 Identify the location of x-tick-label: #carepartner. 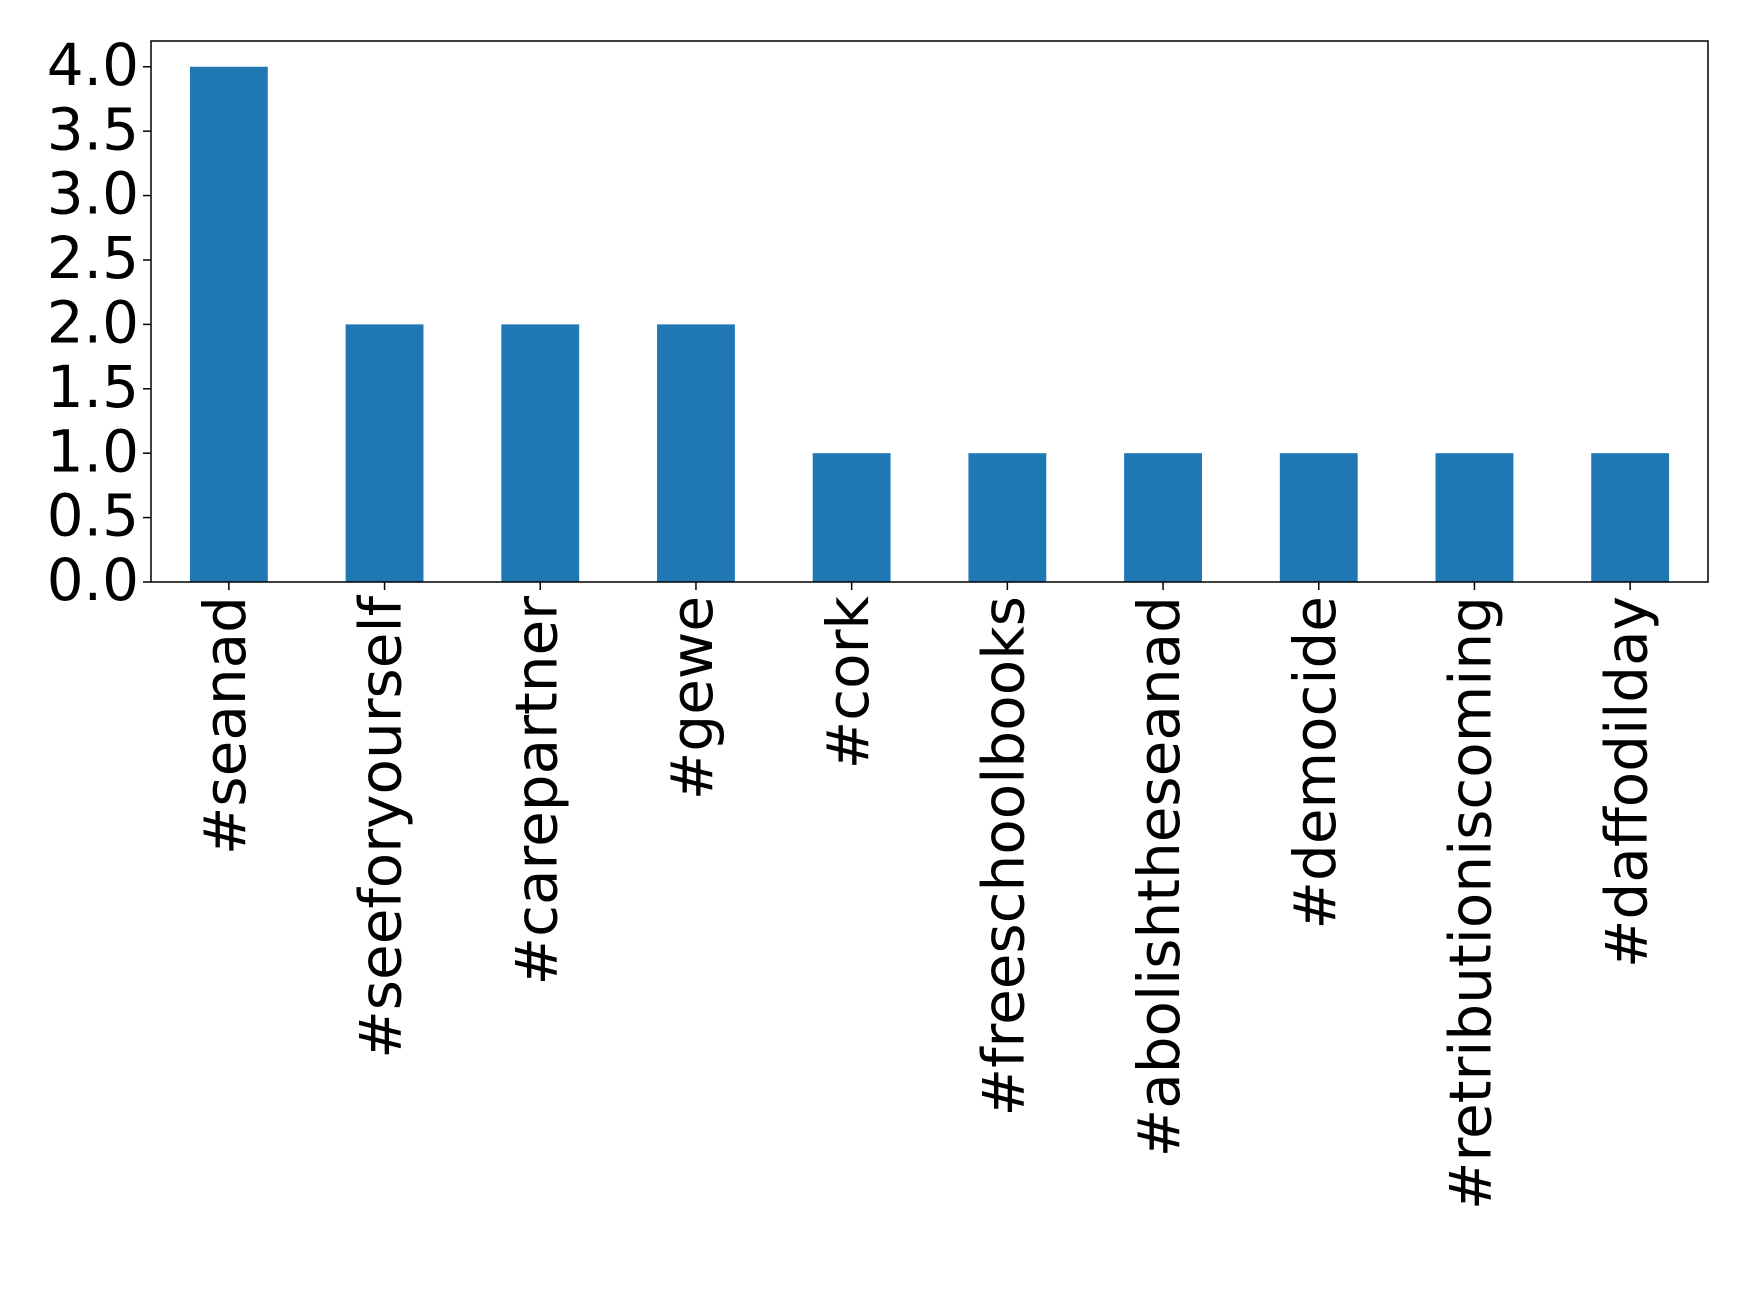
(536, 791).